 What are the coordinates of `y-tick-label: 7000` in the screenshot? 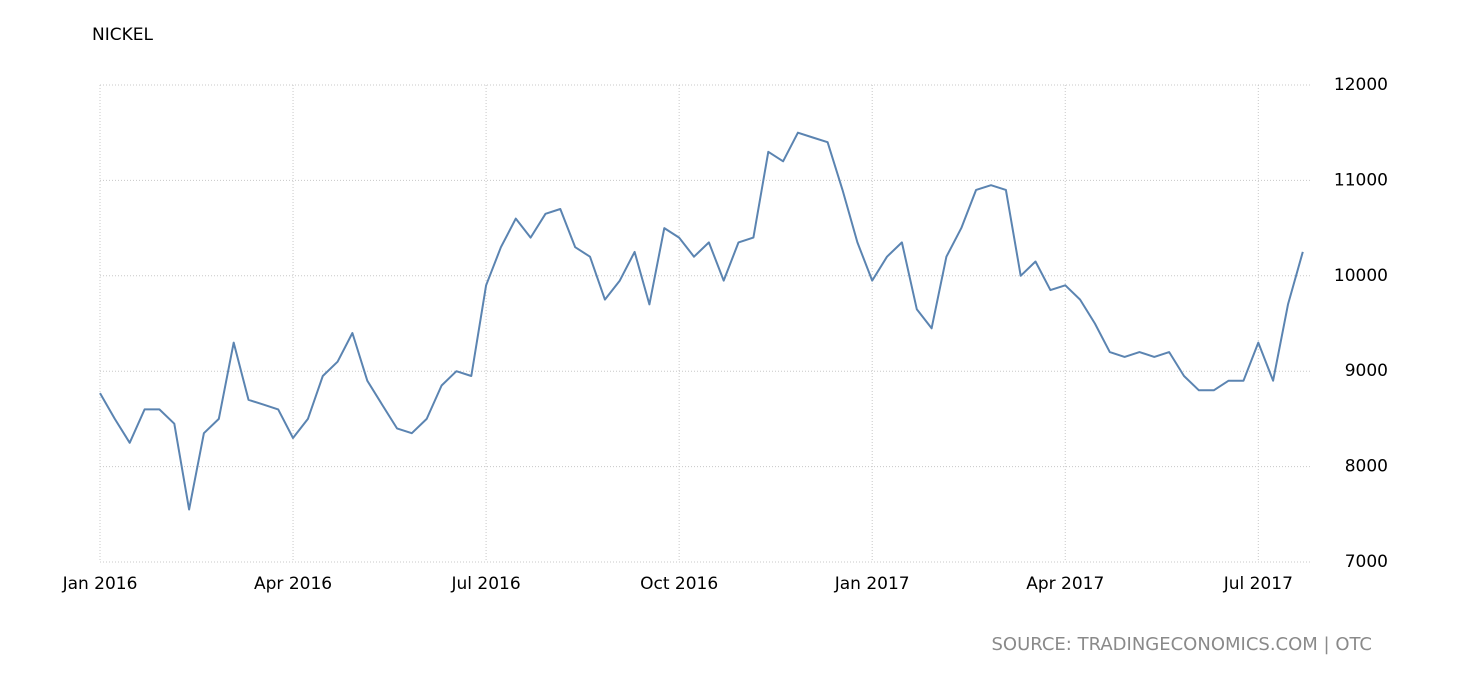 It's located at (1366, 562).